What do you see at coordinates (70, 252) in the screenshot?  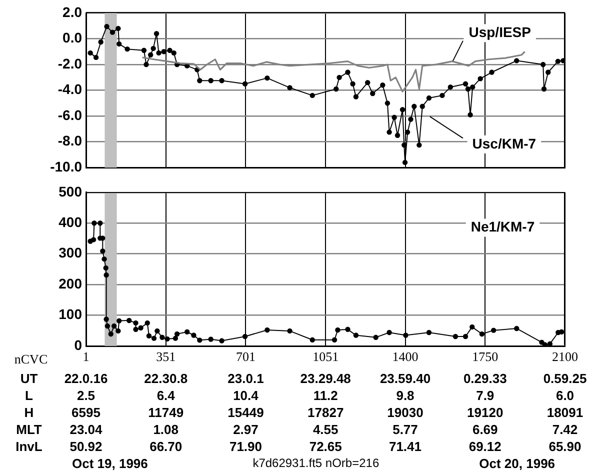 I see `y-tick-label: 300` at bounding box center [70, 252].